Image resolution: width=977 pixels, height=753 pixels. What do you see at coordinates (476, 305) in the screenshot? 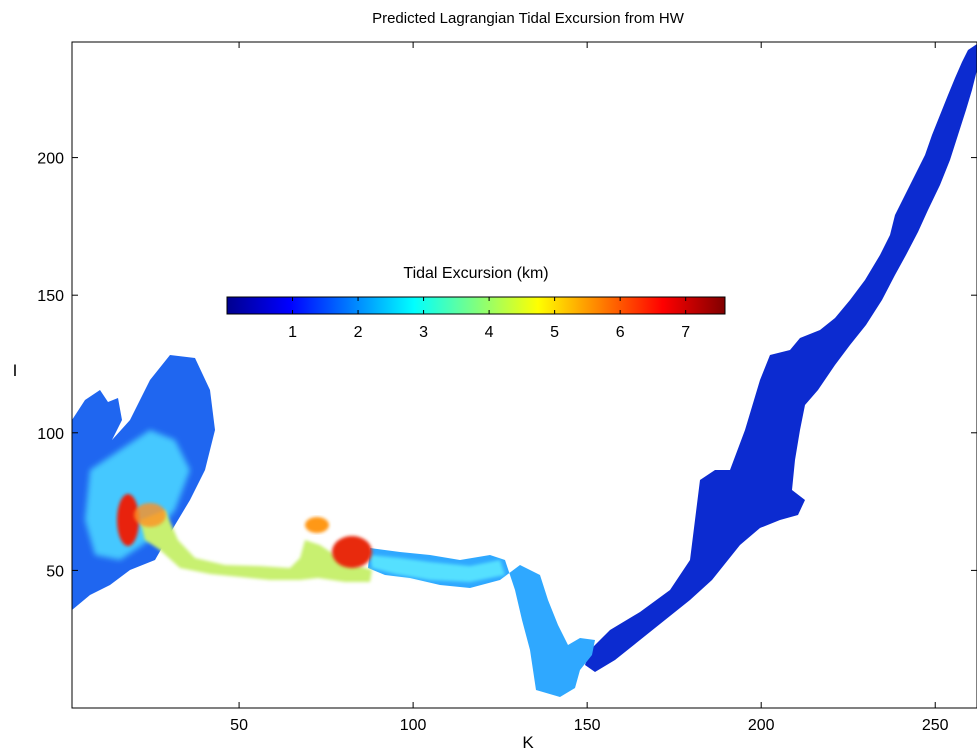
I see `colorbar` at bounding box center [476, 305].